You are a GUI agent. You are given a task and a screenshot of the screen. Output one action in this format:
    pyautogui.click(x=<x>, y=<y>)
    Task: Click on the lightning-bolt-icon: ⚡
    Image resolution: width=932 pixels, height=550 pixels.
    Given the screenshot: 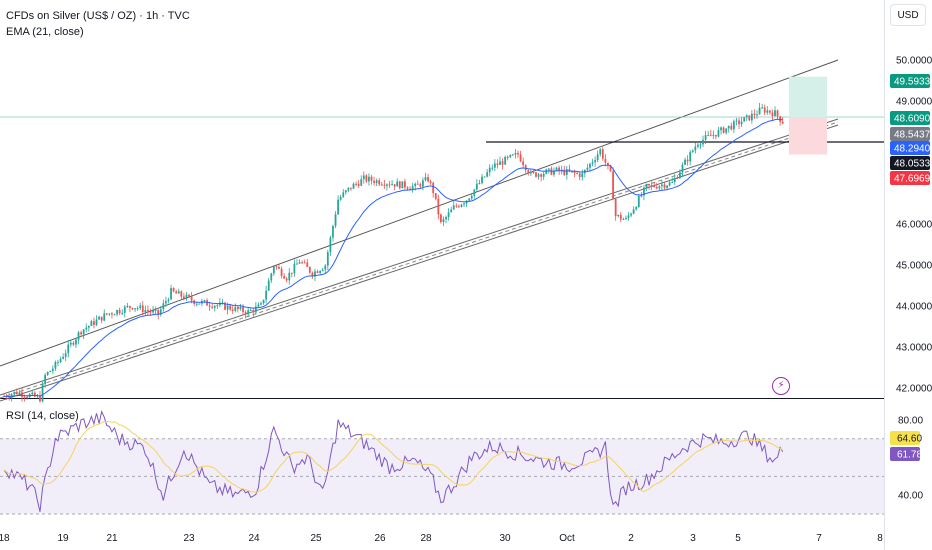 What is the action you would take?
    pyautogui.click(x=781, y=386)
    